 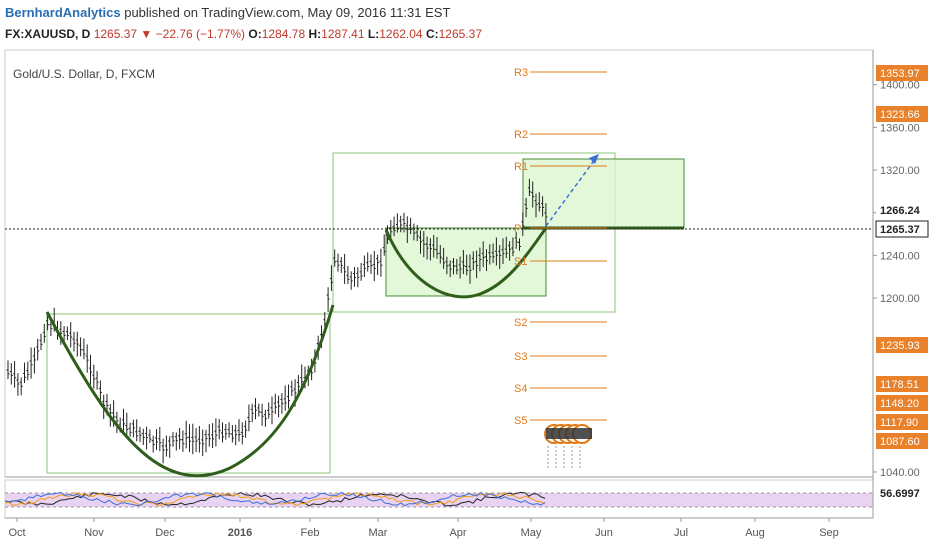 What do you see at coordinates (900, 473) in the screenshot?
I see `price-tick-0: 1040.00` at bounding box center [900, 473].